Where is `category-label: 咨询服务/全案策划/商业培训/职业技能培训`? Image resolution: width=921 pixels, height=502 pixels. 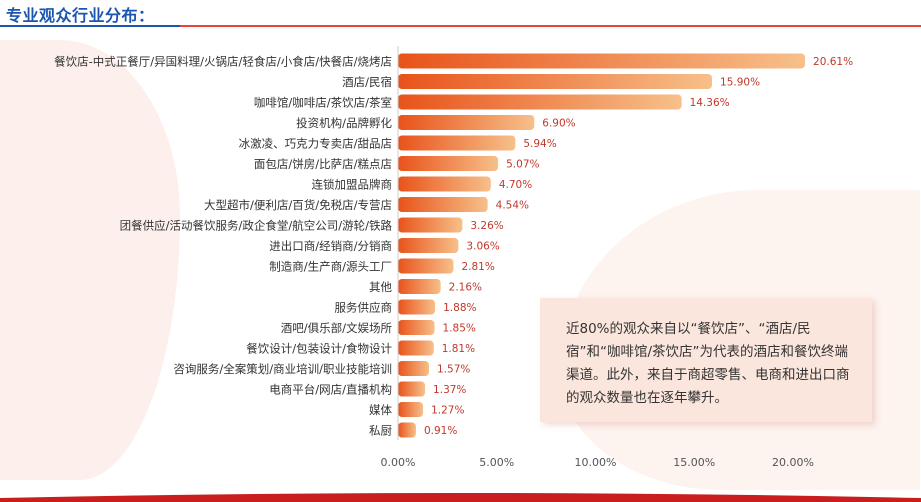 category-label: 咨询服务/全案策划/商业培训/职业技能培训 is located at coordinates (282, 369).